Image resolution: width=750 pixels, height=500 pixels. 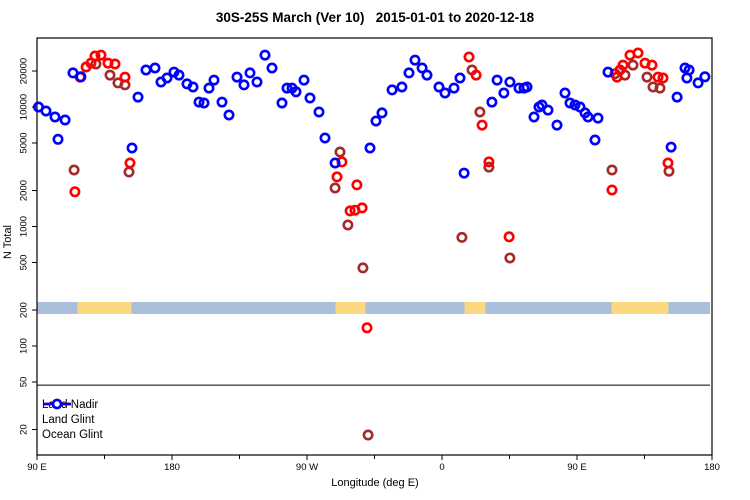 I want to click on legend: Land Nadir Land Glint Ocean Glint, so click(x=72, y=420).